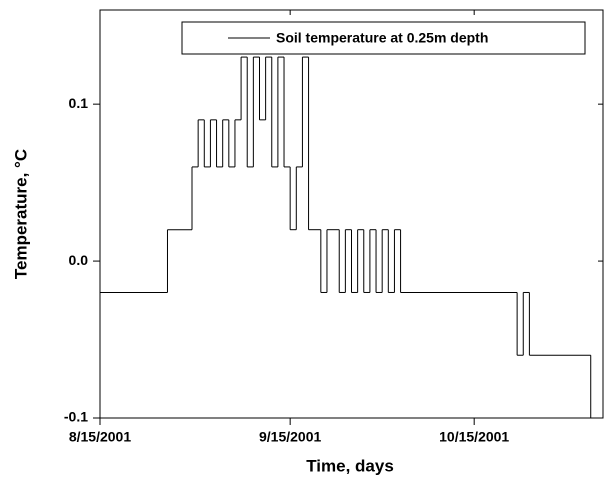  Describe the element at coordinates (290, 437) in the screenshot. I see `x-tick-label: 9/15/2001` at that location.